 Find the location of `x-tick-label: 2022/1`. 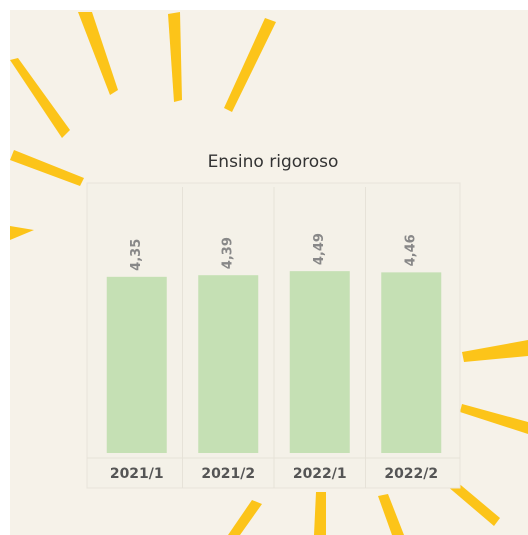

x-tick-label: 2022/1 is located at coordinates (320, 474).